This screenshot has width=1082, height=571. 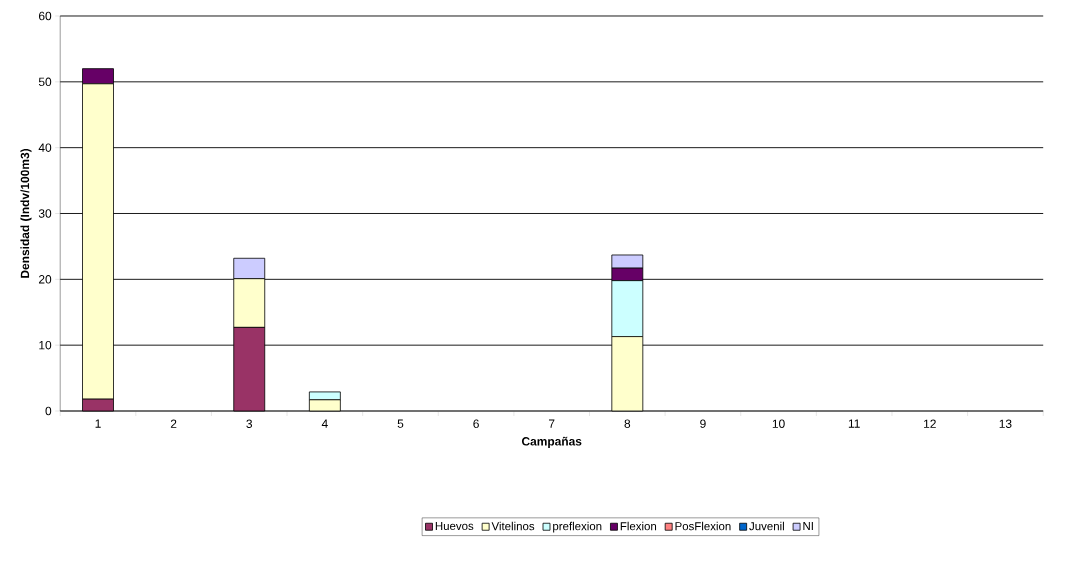 What do you see at coordinates (930, 423) in the screenshot?
I see `x-tick-label: 12` at bounding box center [930, 423].